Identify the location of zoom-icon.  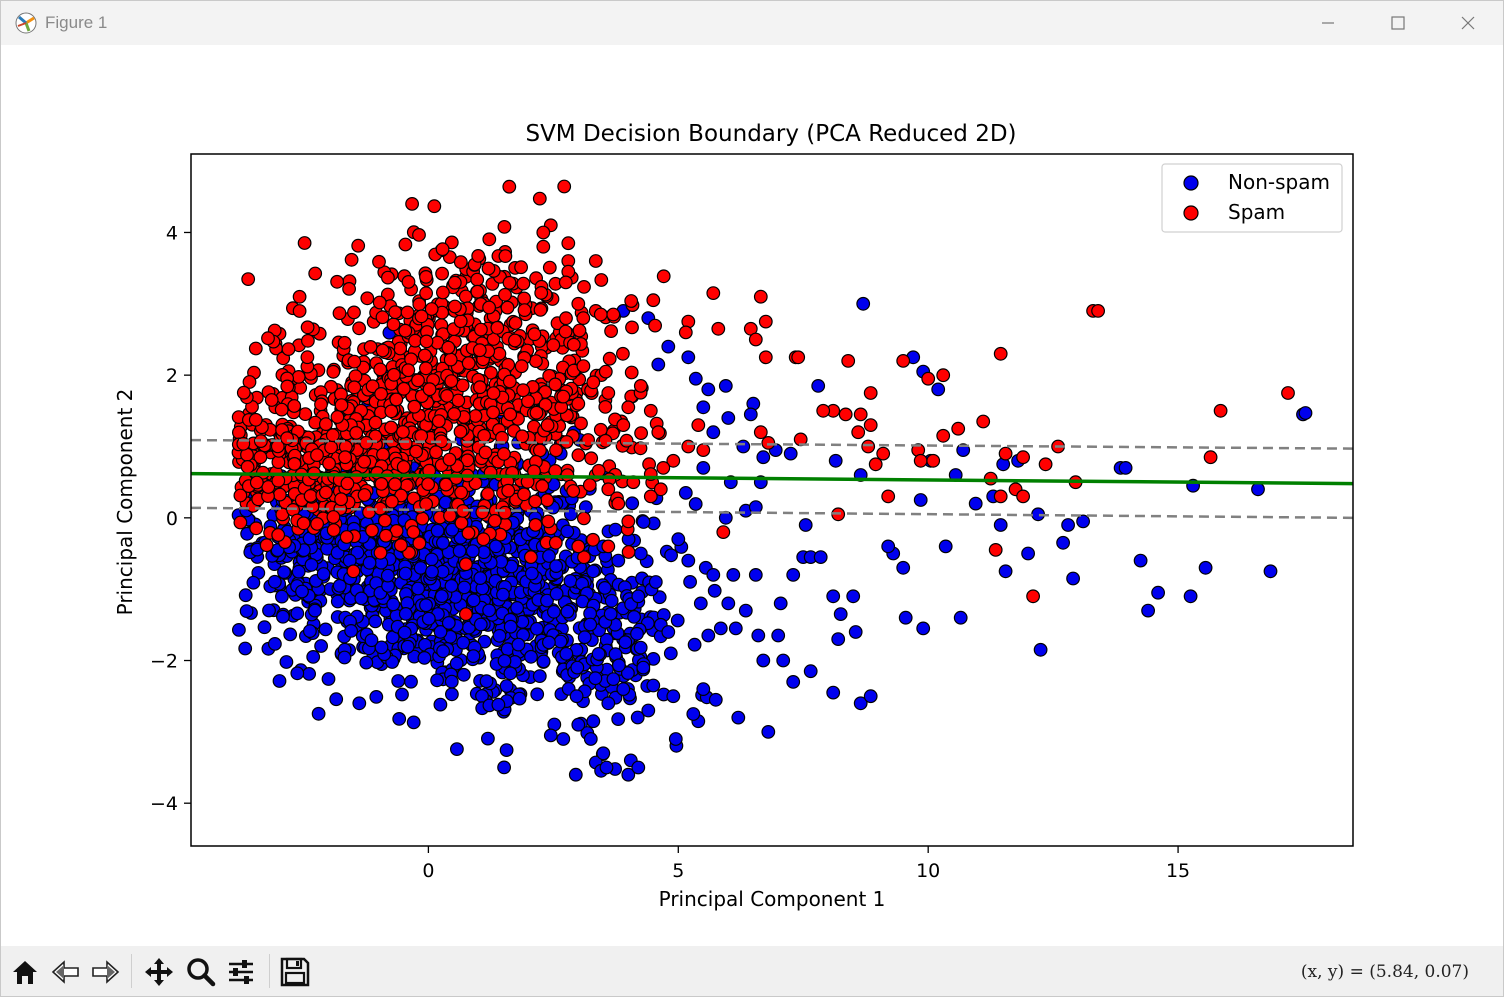
(201, 972).